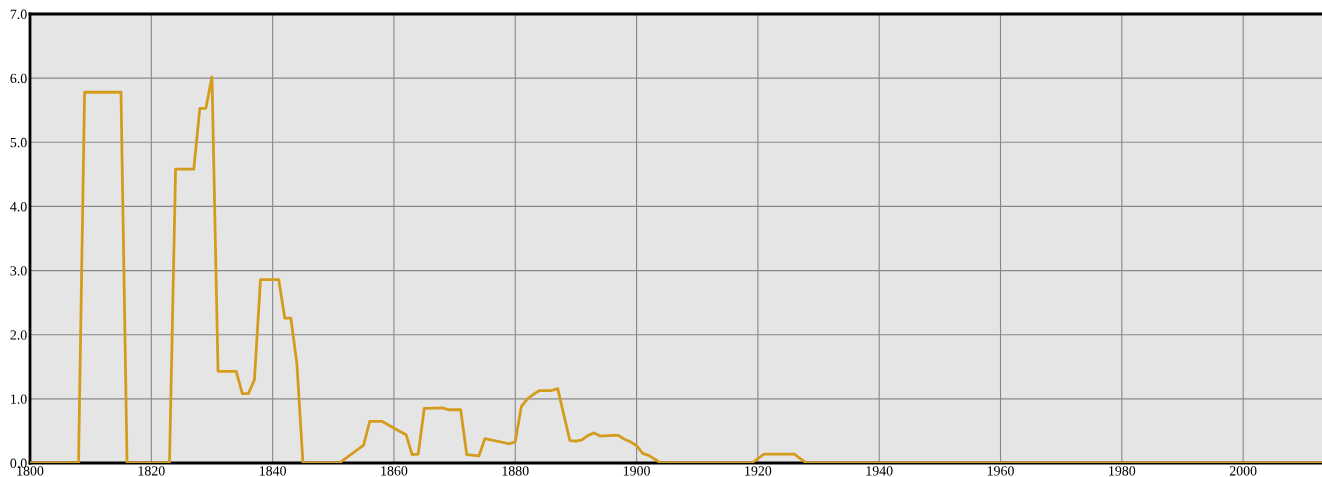 The height and width of the screenshot is (477, 1322). Describe the element at coordinates (879, 471) in the screenshot. I see `x-tick-label: 1940` at that location.